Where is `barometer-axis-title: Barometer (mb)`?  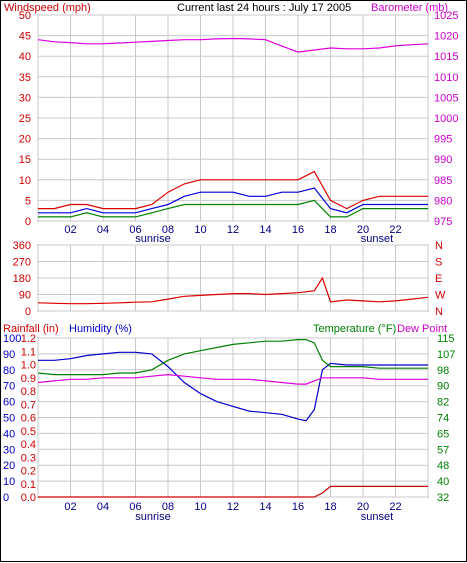 barometer-axis-title: Barometer (mb) is located at coordinates (409, 8).